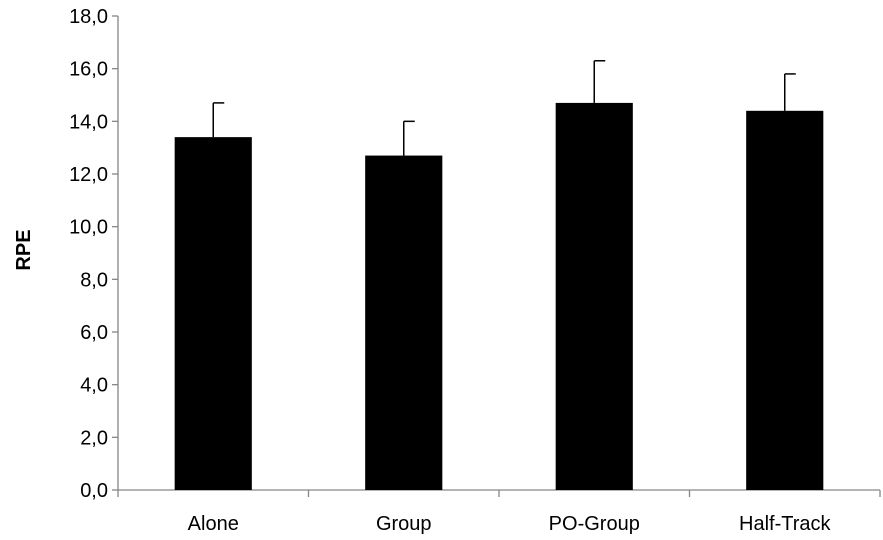 This screenshot has height=540, width=883. Describe the element at coordinates (594, 296) in the screenshot. I see `bar-po-group` at that location.